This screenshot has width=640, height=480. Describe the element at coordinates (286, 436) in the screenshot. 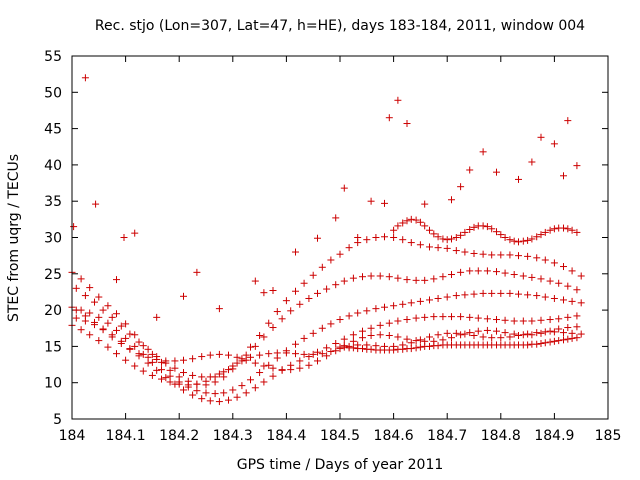

I see `x-tick-label: 184.4` at that location.